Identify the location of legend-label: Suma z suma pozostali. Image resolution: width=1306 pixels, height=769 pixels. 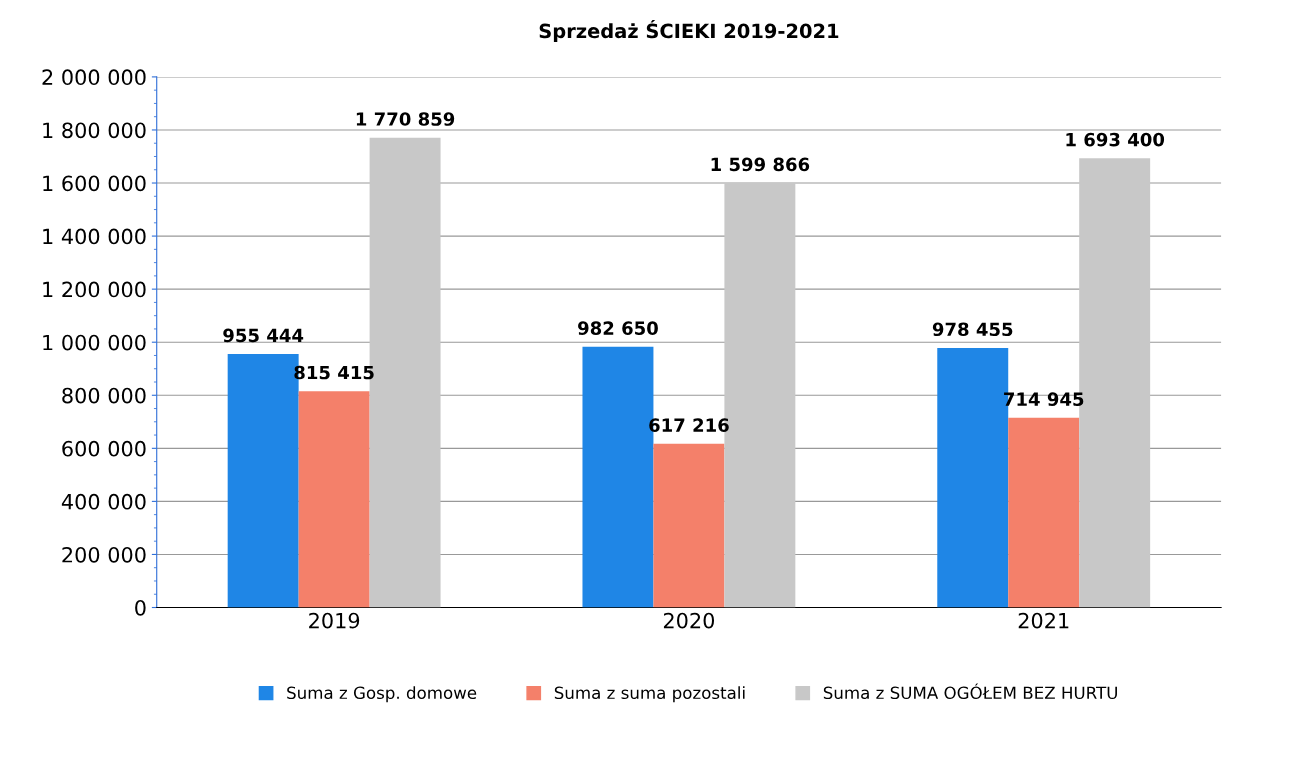
(649, 694).